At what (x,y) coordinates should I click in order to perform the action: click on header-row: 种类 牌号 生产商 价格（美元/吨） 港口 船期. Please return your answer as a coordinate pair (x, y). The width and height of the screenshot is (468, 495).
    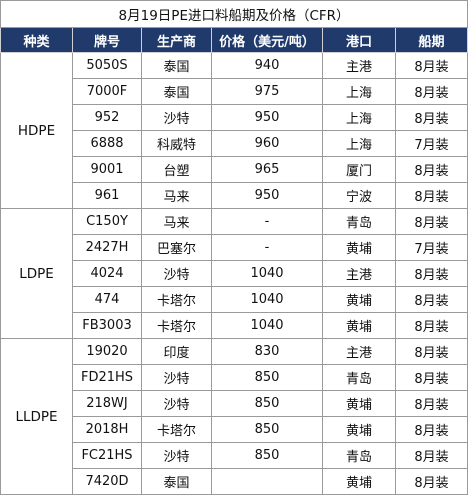
    Looking at the image, I should click on (234, 40).